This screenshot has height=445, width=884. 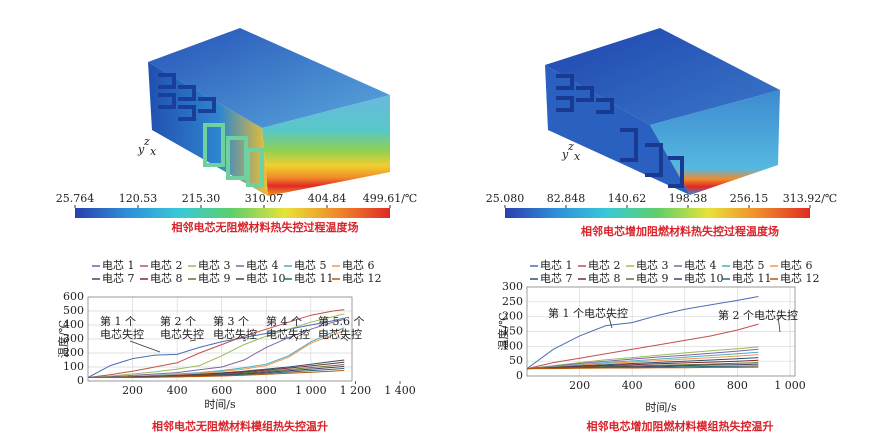 I want to click on annotation: 第 3 个, so click(x=231, y=321).